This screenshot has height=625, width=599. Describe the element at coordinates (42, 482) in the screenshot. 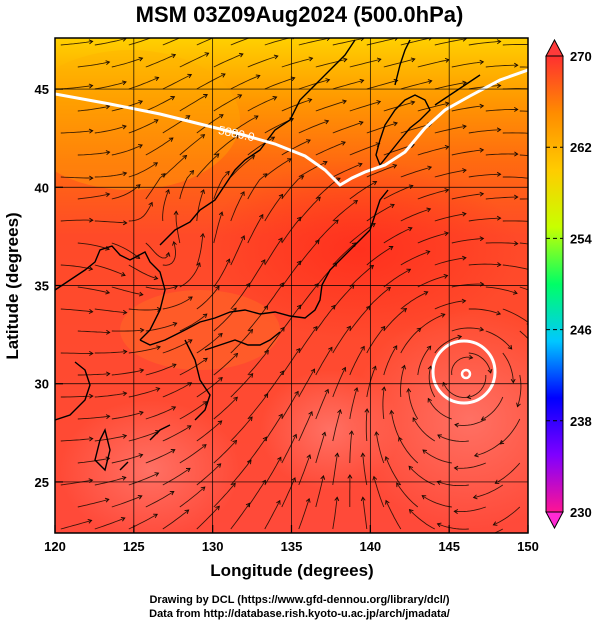

I see `y-tick-label: 25` at that location.